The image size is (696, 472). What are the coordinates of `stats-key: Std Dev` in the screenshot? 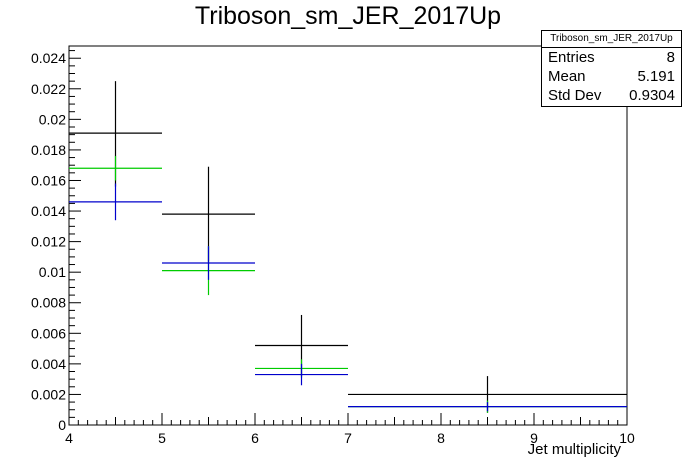 It's located at (575, 95).